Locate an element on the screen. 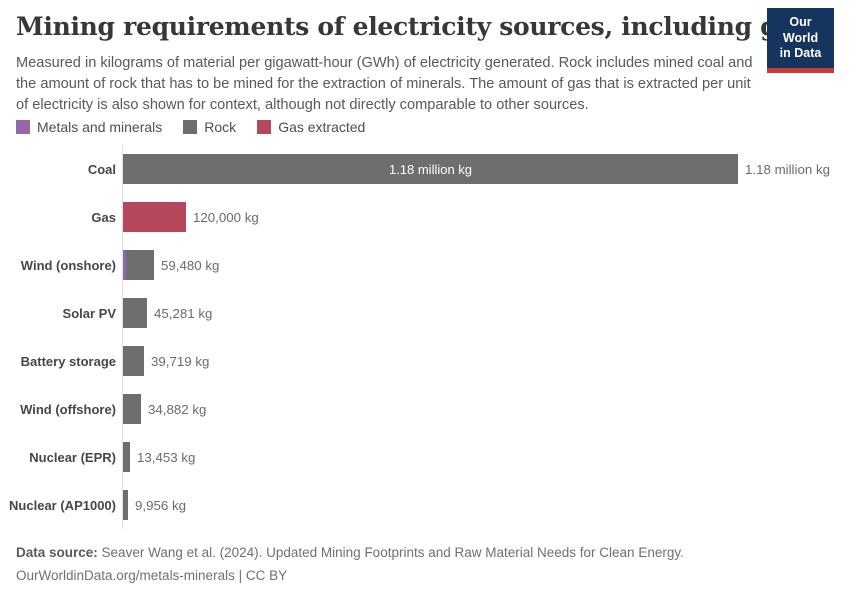  bar-area: 9,956 kg is located at coordinates (482, 505).